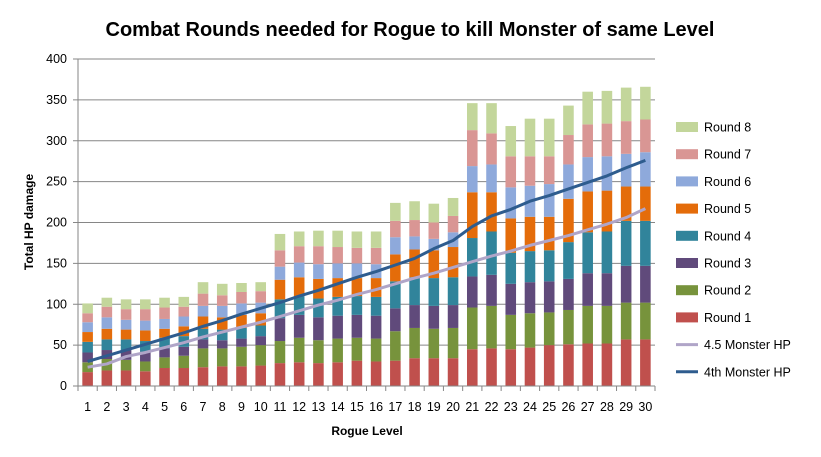  I want to click on legend-item: Round 1, so click(713, 318).